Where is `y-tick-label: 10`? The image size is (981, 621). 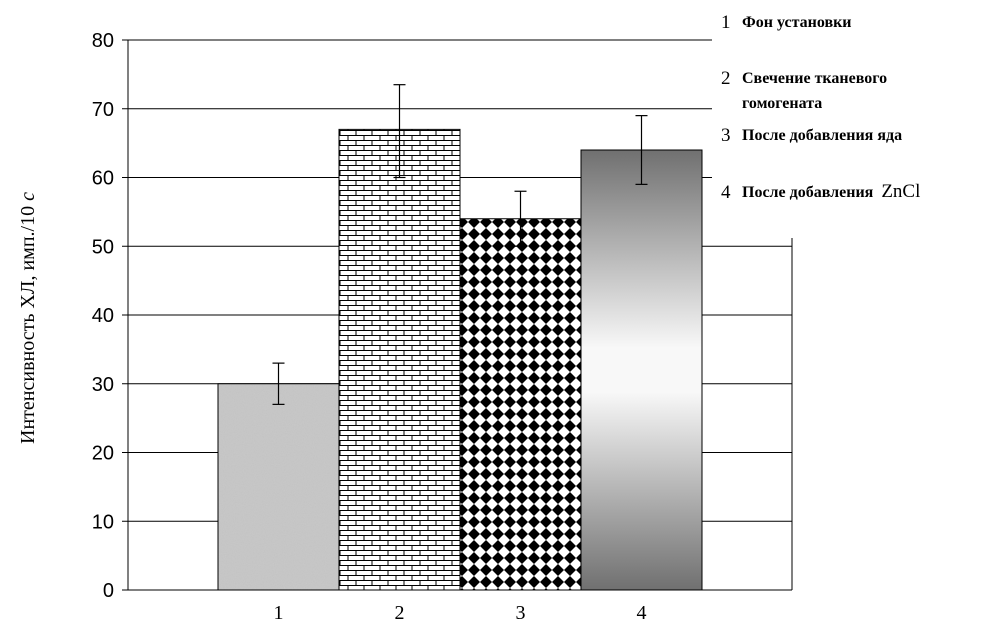
y-tick-label: 10 is located at coordinates (103, 522).